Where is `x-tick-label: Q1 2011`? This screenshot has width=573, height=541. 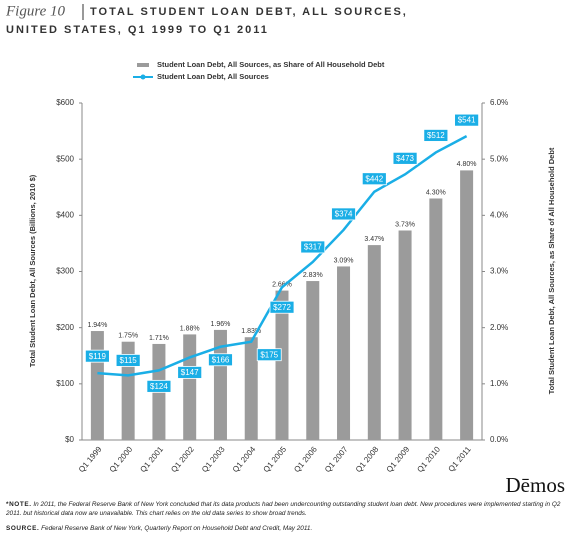 x-tick-label: Q1 2011 is located at coordinates (460, 458).